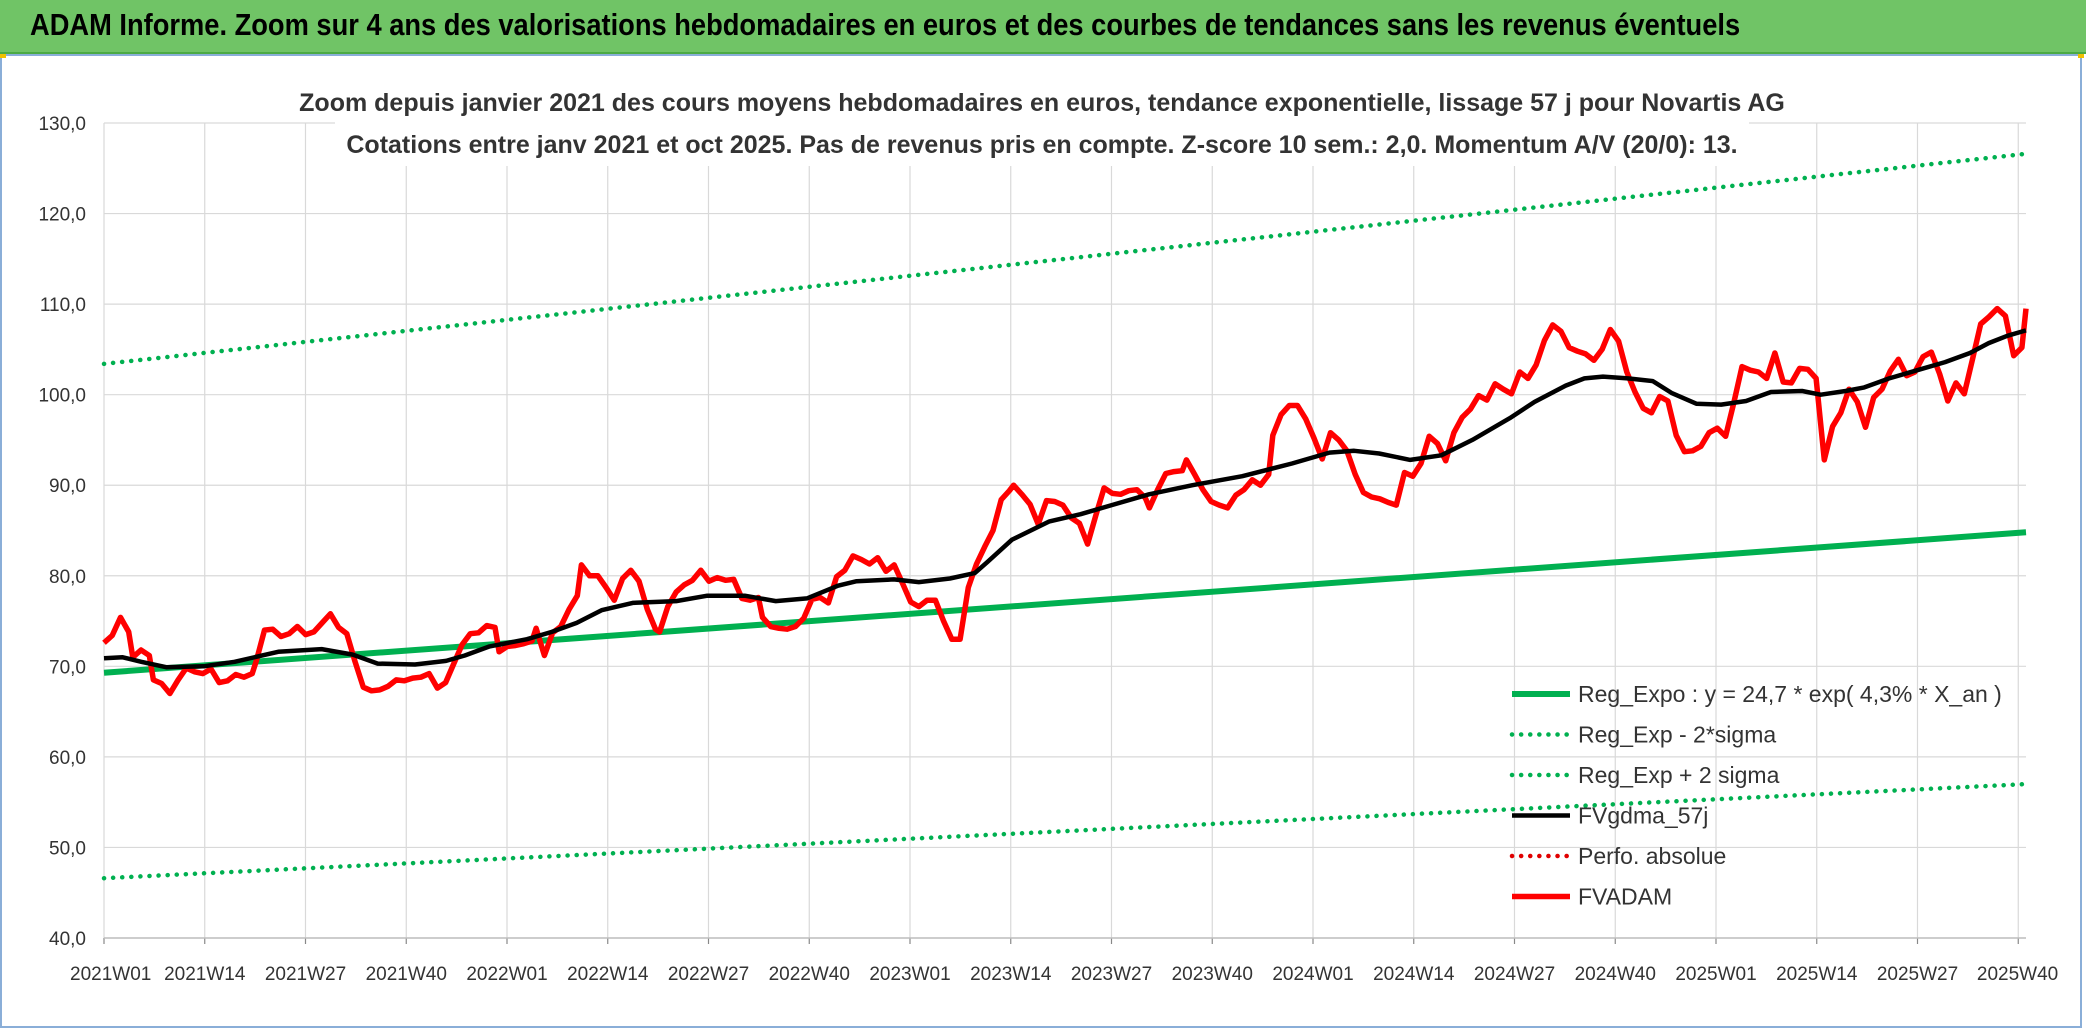 The height and width of the screenshot is (1031, 2086). I want to click on x-tick-label: 2023W14, so click(1011, 974).